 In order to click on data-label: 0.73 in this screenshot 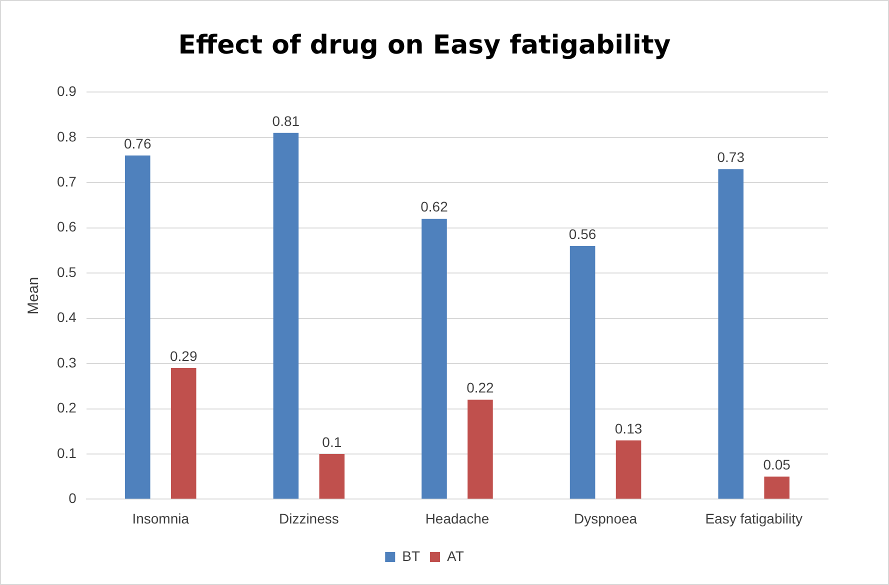, I will do `click(731, 156)`.